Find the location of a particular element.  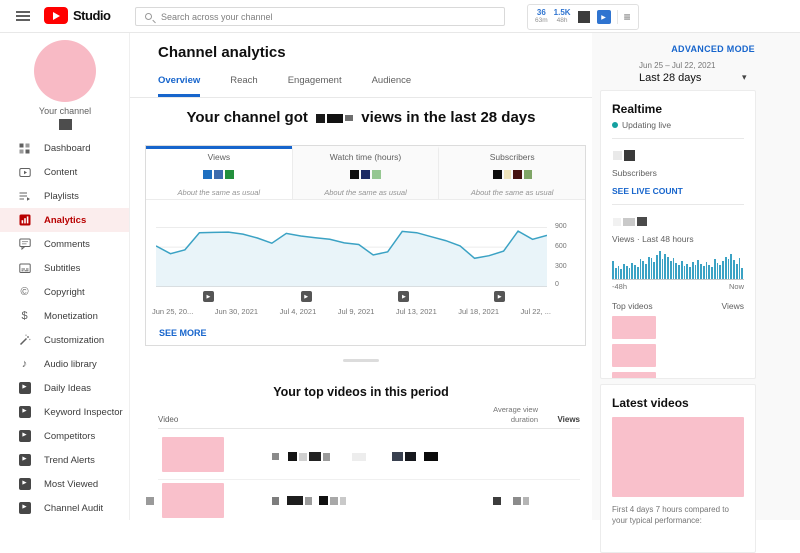

sidebar-item-trend-alerts: ▶ Trend Alerts is located at coordinates (64, 460).